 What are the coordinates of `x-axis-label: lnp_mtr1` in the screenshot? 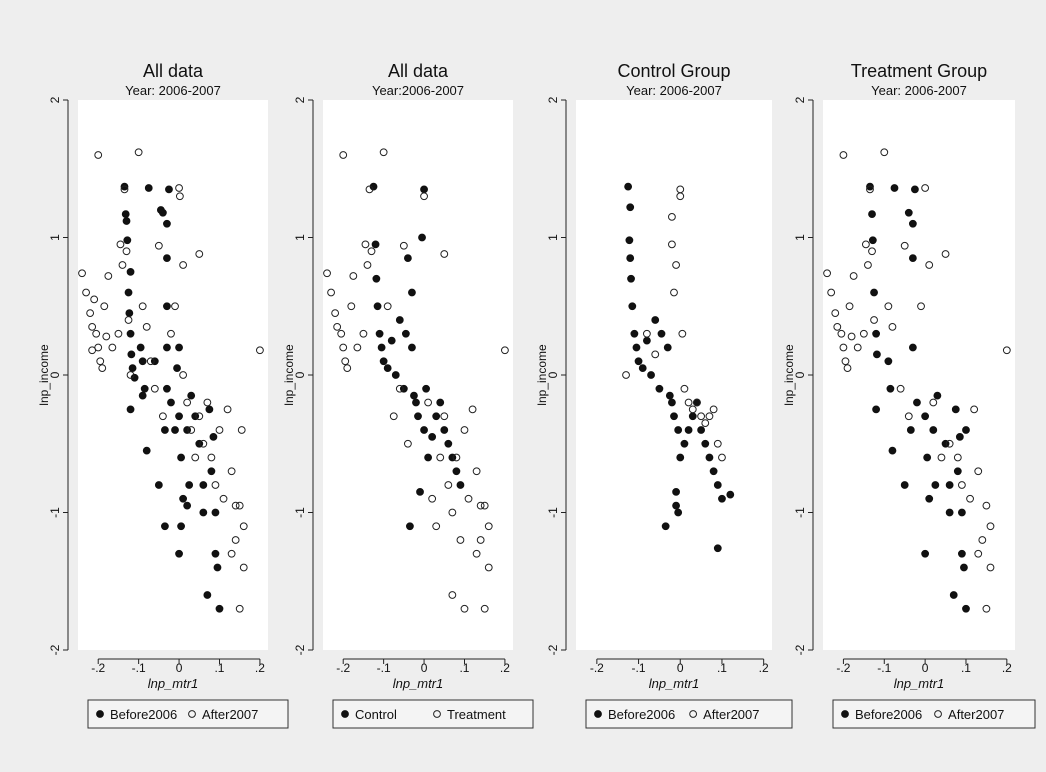 It's located at (919, 683).